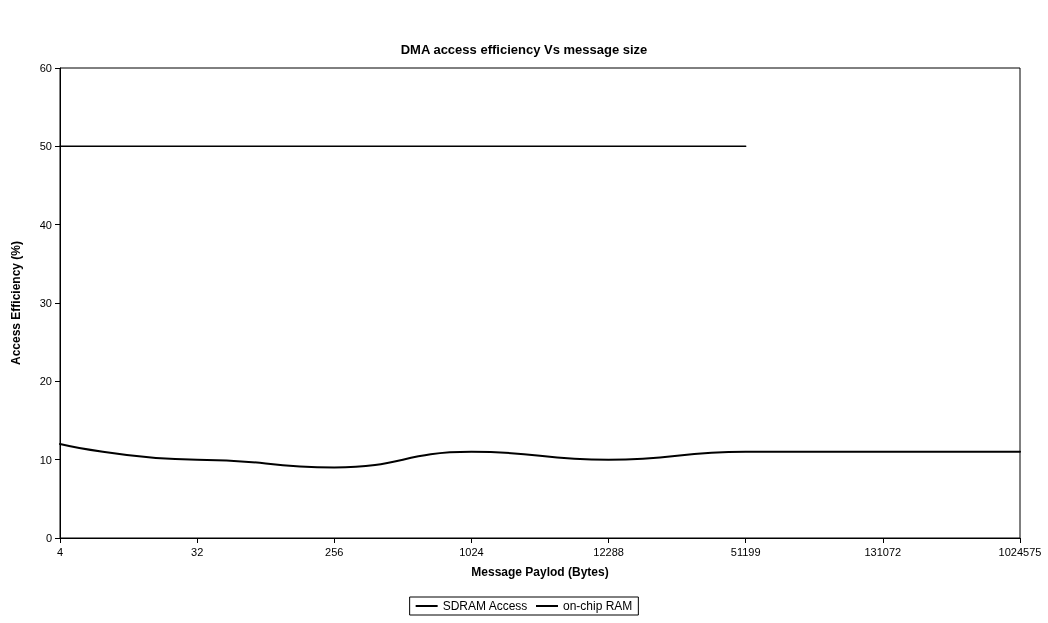 This screenshot has height=623, width=1048. What do you see at coordinates (540, 572) in the screenshot?
I see `x-axis-title: Message Paylod (Bytes)` at bounding box center [540, 572].